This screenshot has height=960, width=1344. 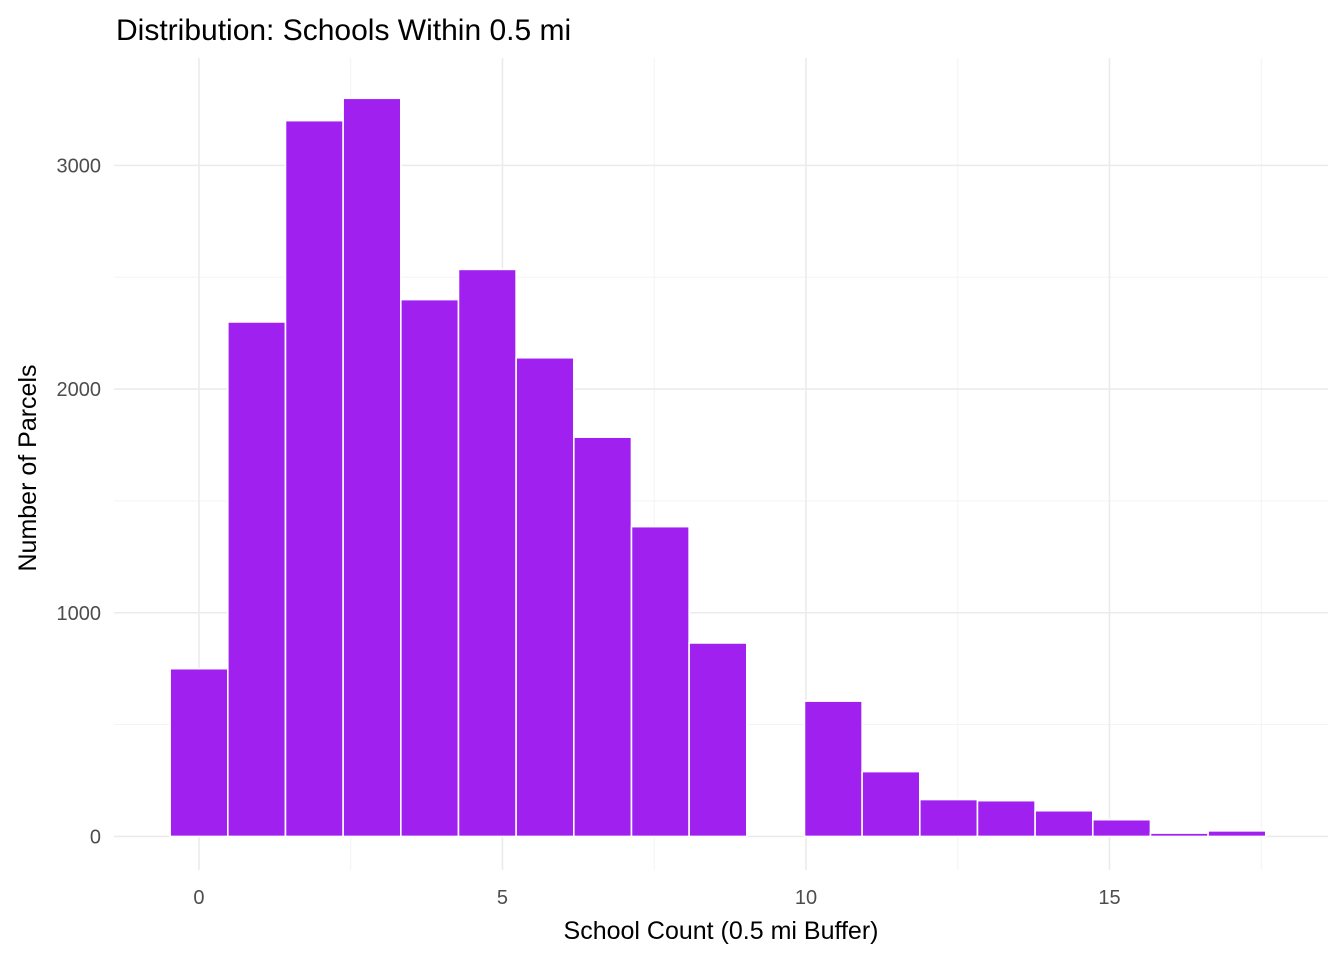 I want to click on x-axis-title: School Count (0.5 mi Buffer), so click(x=721, y=931).